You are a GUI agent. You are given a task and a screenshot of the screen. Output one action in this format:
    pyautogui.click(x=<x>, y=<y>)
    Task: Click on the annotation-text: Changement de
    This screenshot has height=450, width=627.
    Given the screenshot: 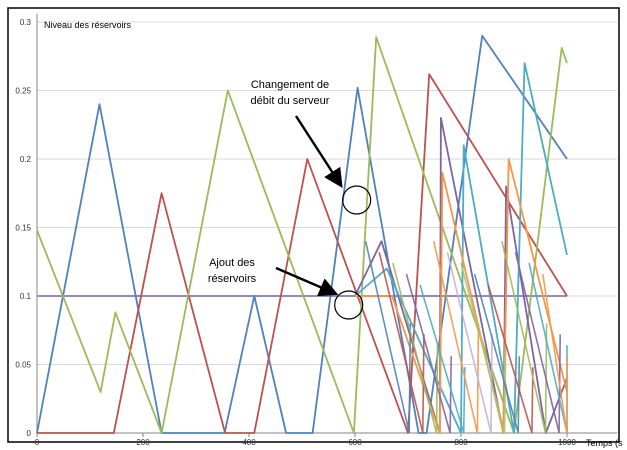 What is the action you would take?
    pyautogui.click(x=290, y=85)
    